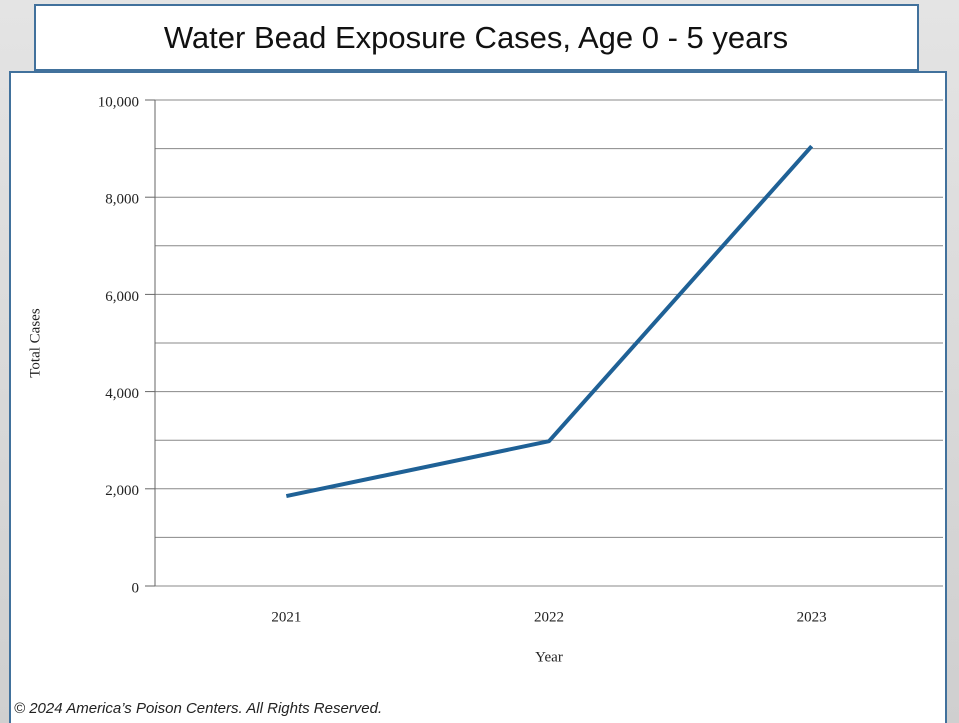 The height and width of the screenshot is (723, 959). What do you see at coordinates (122, 394) in the screenshot?
I see `y-tick-label: 4,000` at bounding box center [122, 394].